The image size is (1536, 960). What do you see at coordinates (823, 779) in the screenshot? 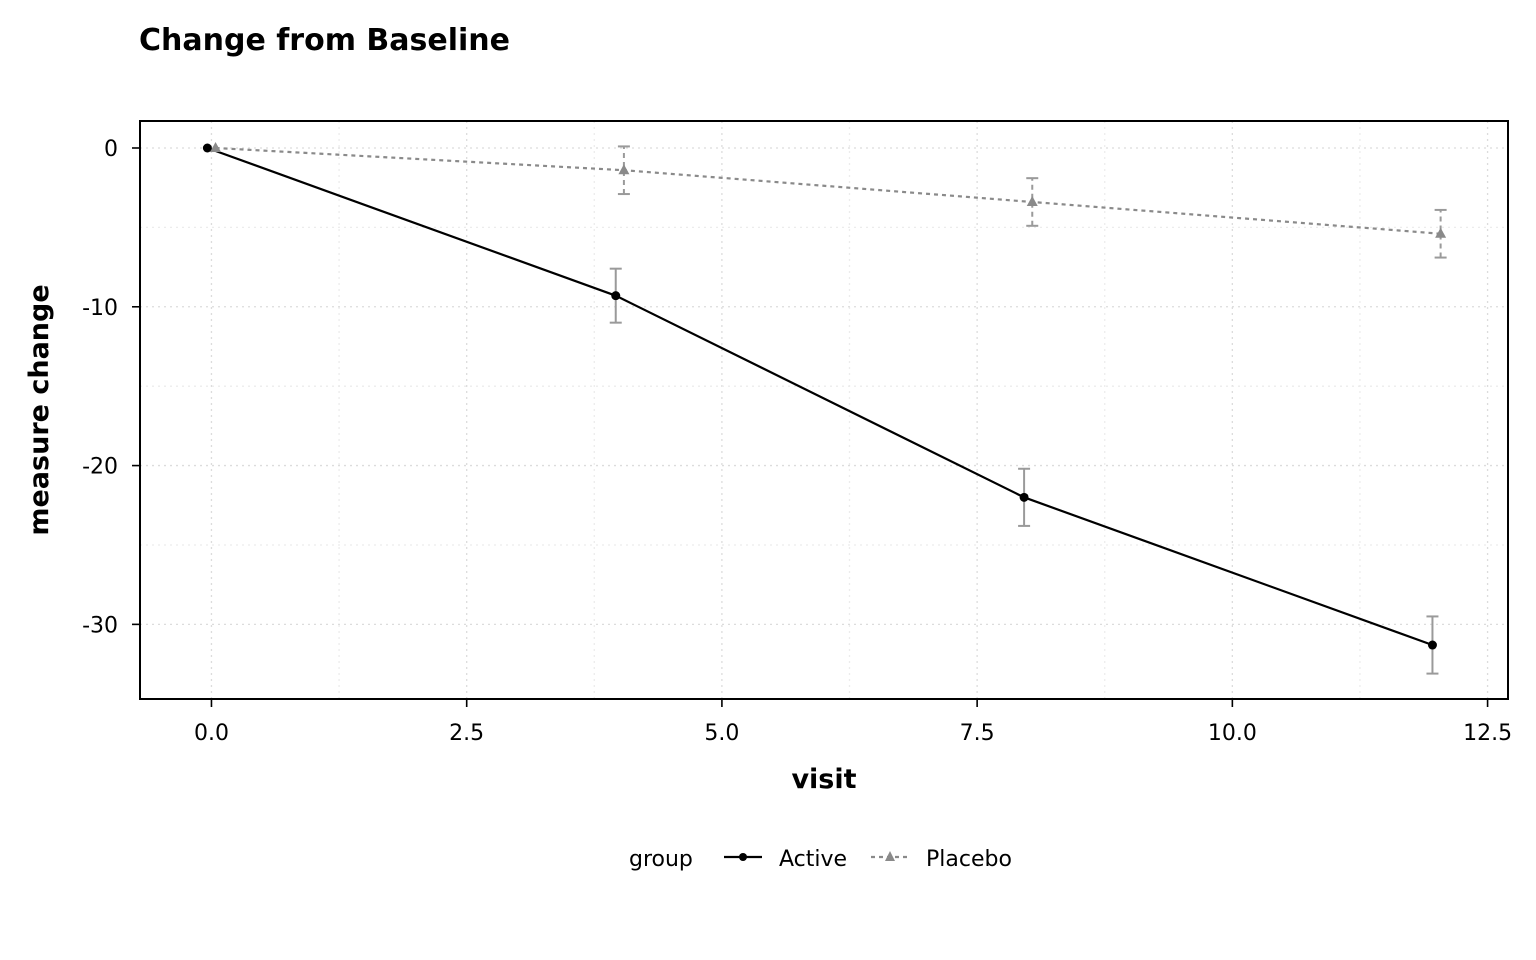
I see `x-axis-title: visit` at bounding box center [823, 779].